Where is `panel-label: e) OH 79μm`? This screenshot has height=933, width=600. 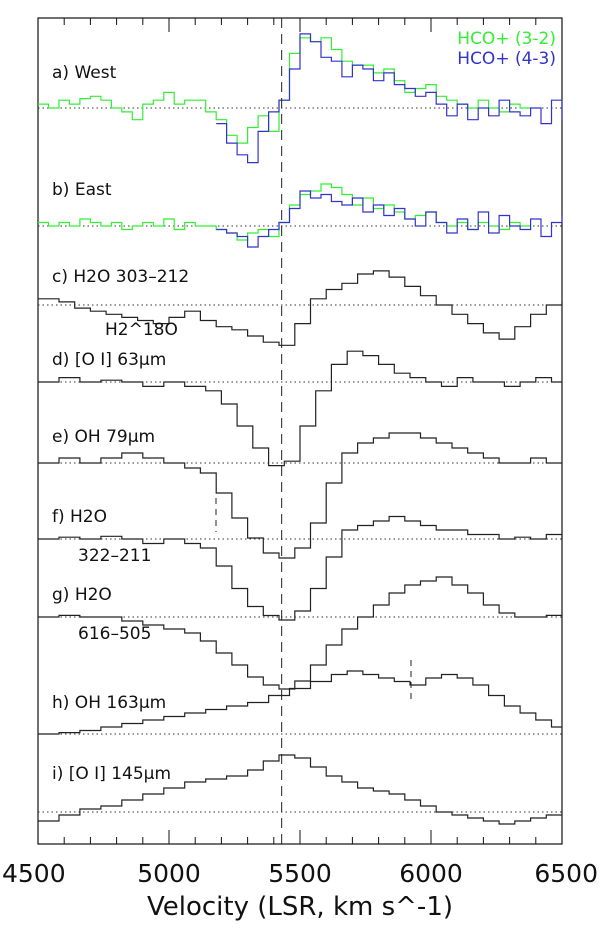 panel-label: e) OH 79μm is located at coordinates (103, 437).